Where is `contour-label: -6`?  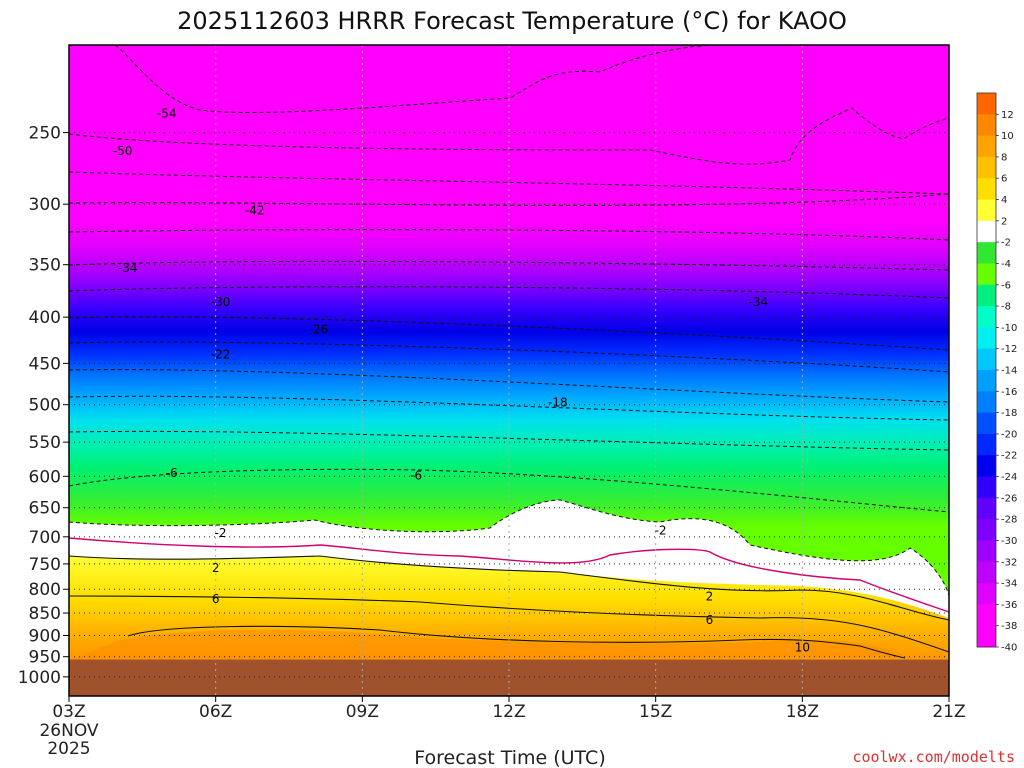
contour-label: -6 is located at coordinates (416, 476).